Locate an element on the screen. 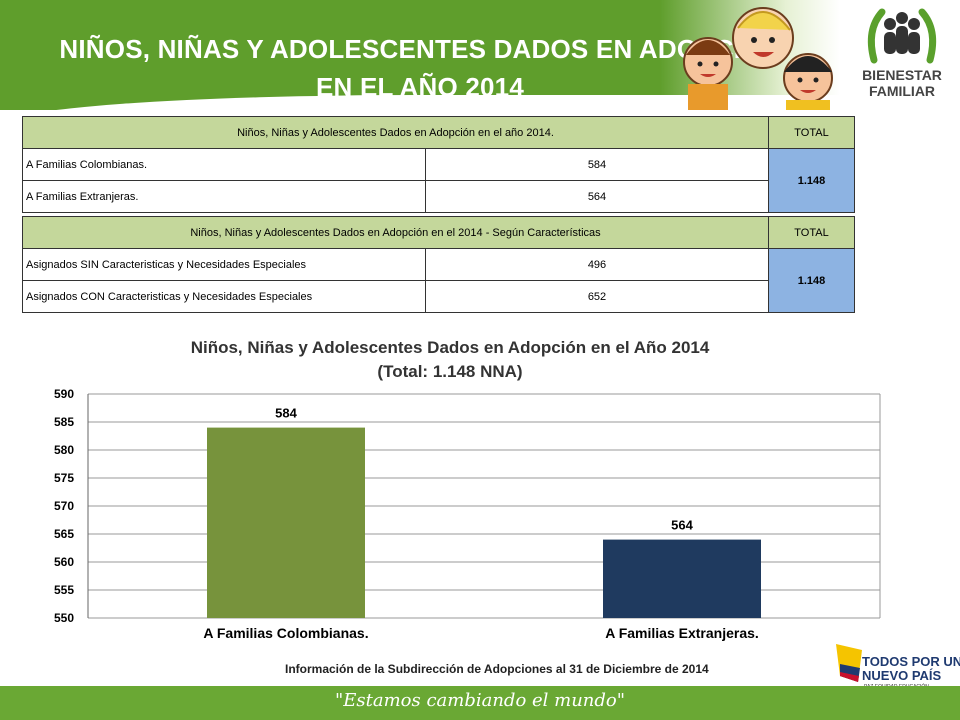 This screenshot has height=720, width=960. colombia-flag-icon is located at coordinates (849, 663).